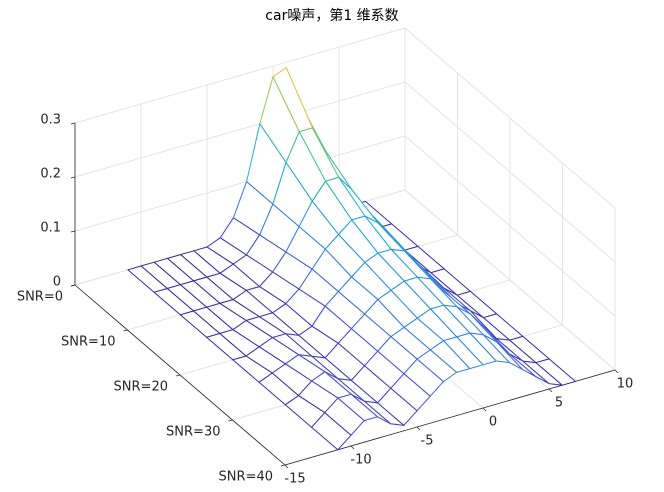 The image size is (664, 492). Describe the element at coordinates (331, 431) in the screenshot. I see `mesh-cell` at that location.